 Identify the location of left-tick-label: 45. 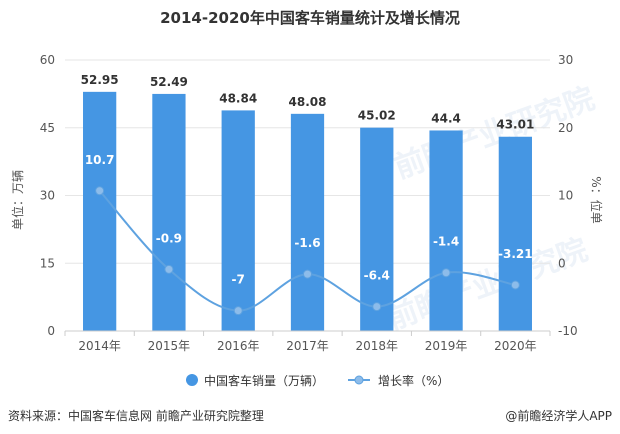
(47, 128).